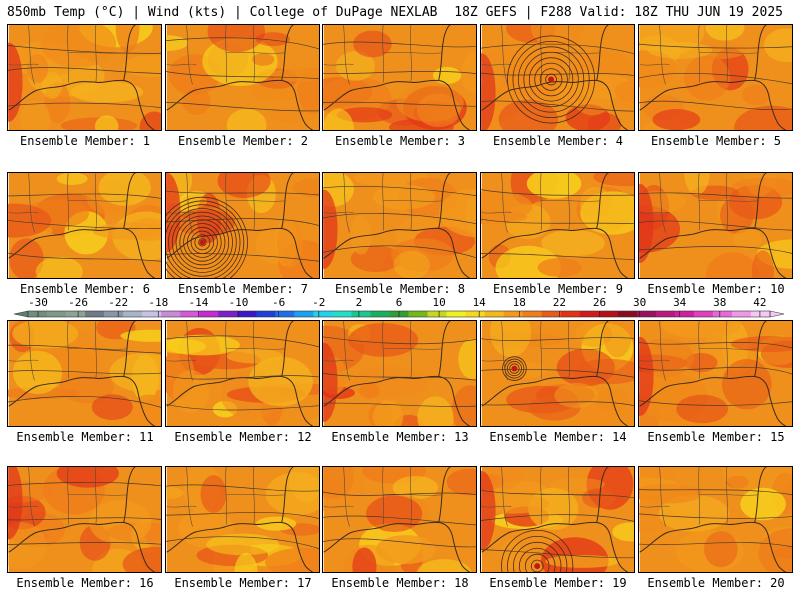 The width and height of the screenshot is (800, 600). Describe the element at coordinates (85, 289) in the screenshot. I see `ensemble-member-label: Ensemble Member: 6` at that location.